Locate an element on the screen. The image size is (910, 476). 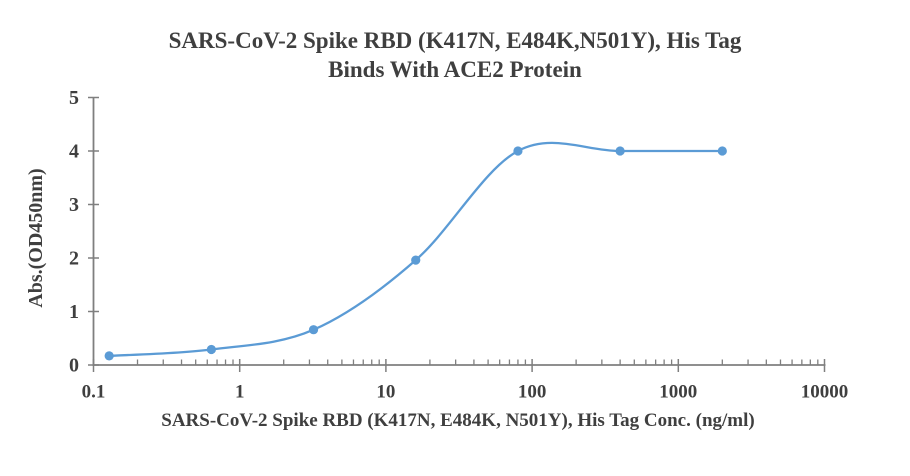
chart-title-line2: Binds With ACE2 Protein is located at coordinates (455, 69).